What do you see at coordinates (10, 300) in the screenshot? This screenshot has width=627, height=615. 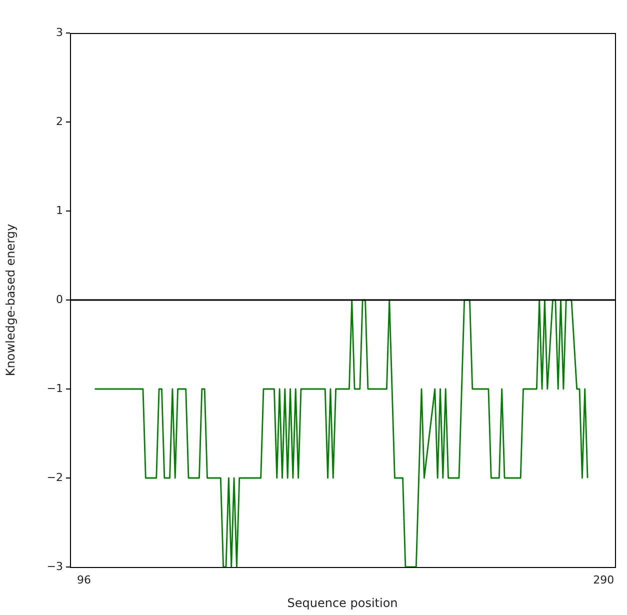 I see `y-axis-title: Knowledge-based energy` at bounding box center [10, 300].